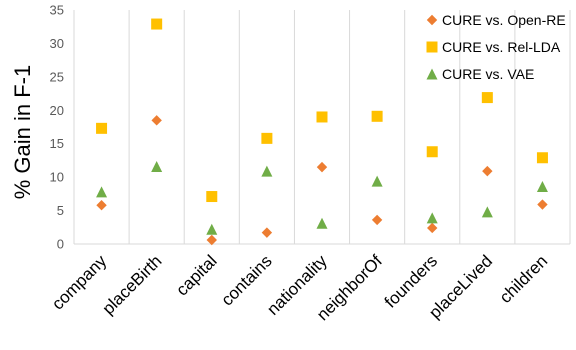 This screenshot has width=576, height=350. Describe the element at coordinates (432, 47) in the screenshot. I see `legend-marker-square` at that location.